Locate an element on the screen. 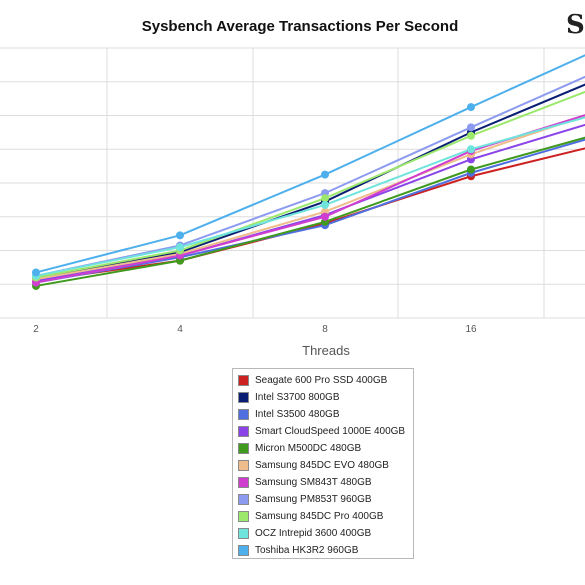 This screenshot has height=585, width=585. legend-label: Toshiba HK3R2 960GB is located at coordinates (307, 550).